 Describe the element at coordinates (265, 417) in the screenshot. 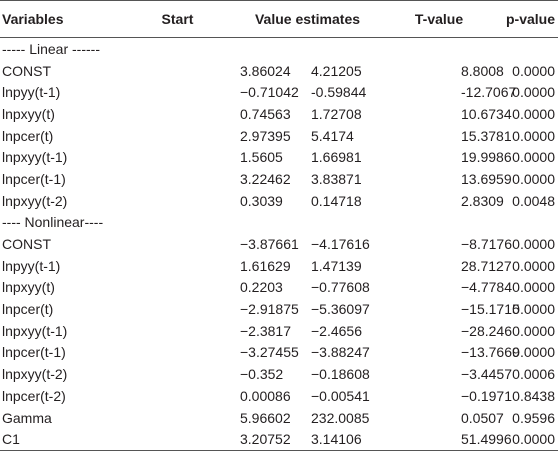

I see `cell-value: 5.96602` at that location.